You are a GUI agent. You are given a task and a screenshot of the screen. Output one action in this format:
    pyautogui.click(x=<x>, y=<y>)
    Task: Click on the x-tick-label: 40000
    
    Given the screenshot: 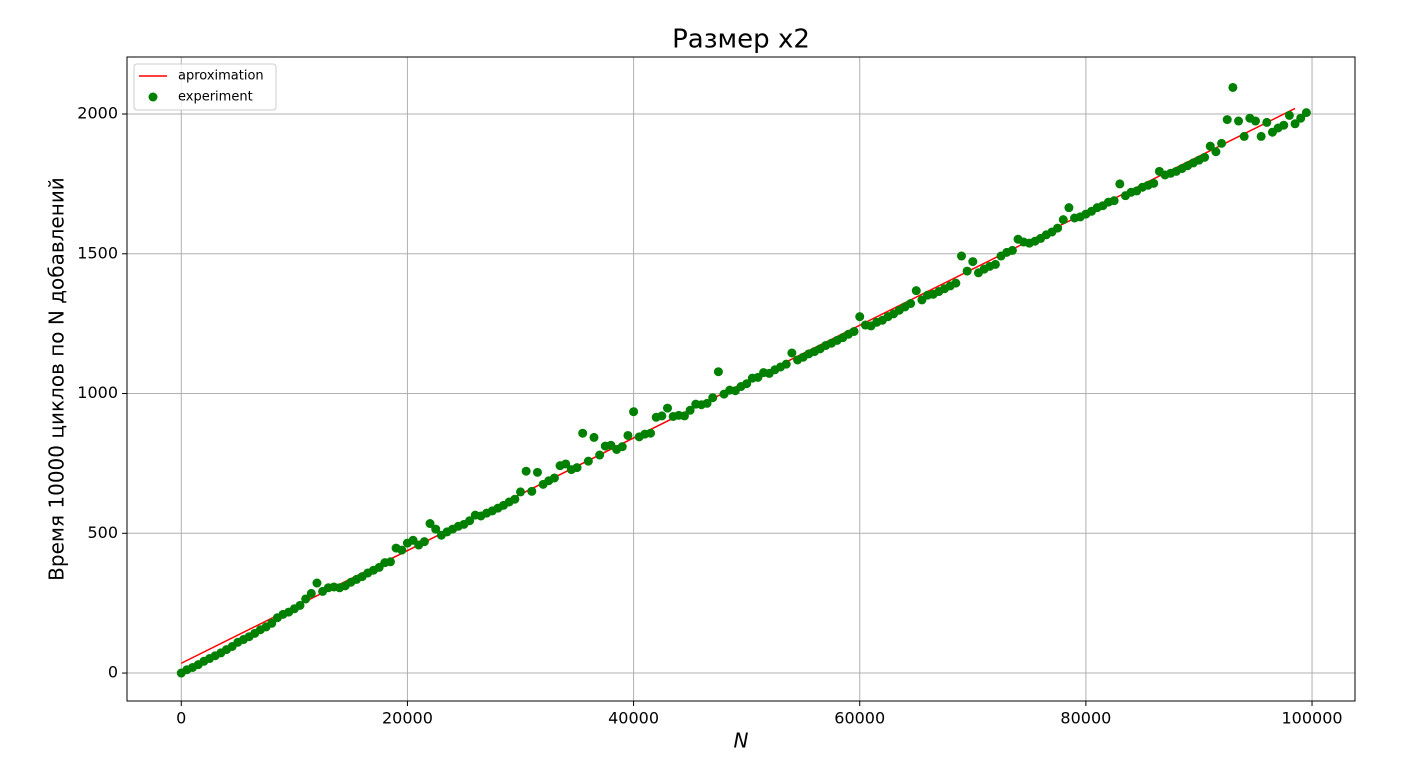 What is the action you would take?
    pyautogui.click(x=633, y=718)
    